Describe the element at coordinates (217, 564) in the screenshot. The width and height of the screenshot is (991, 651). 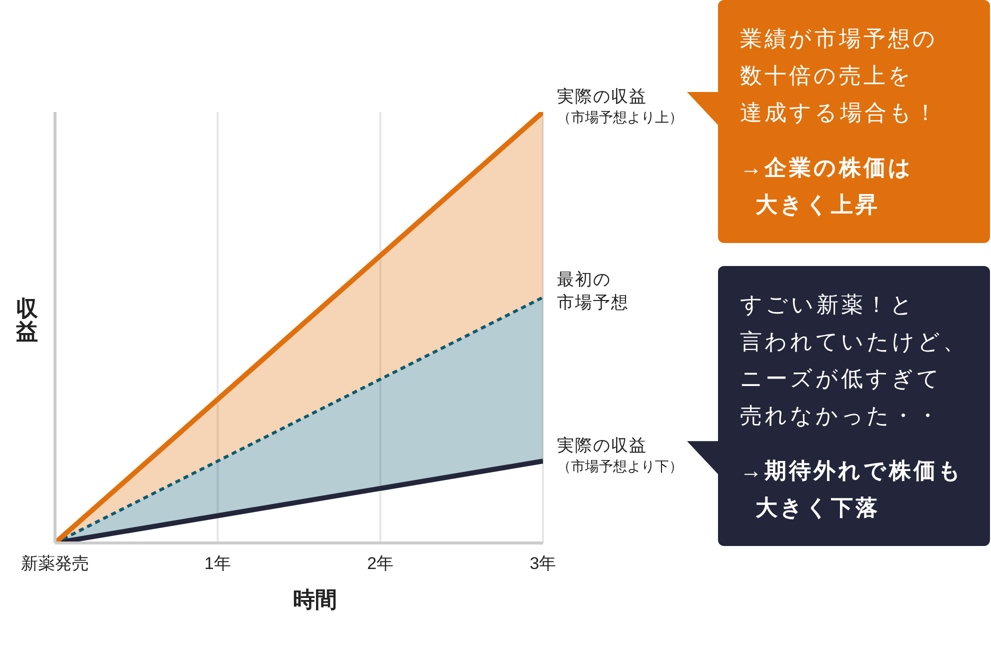
I see `x-tick-label: 1年` at that location.